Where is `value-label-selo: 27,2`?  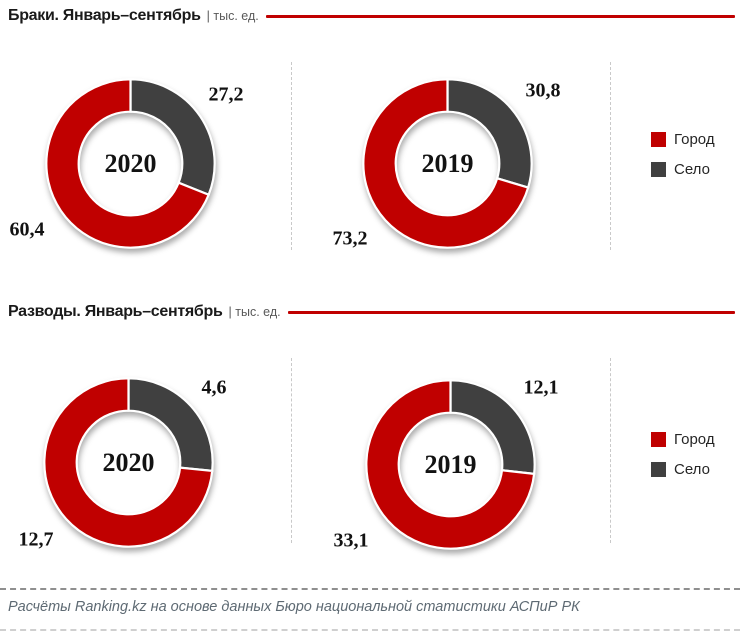
value-label-selo: 27,2 is located at coordinates (226, 94).